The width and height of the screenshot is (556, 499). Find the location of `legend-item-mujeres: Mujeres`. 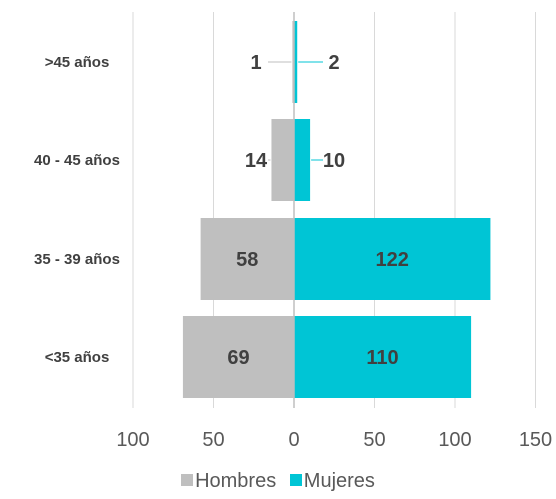

legend-item-mujeres: Mujeres is located at coordinates (332, 481).